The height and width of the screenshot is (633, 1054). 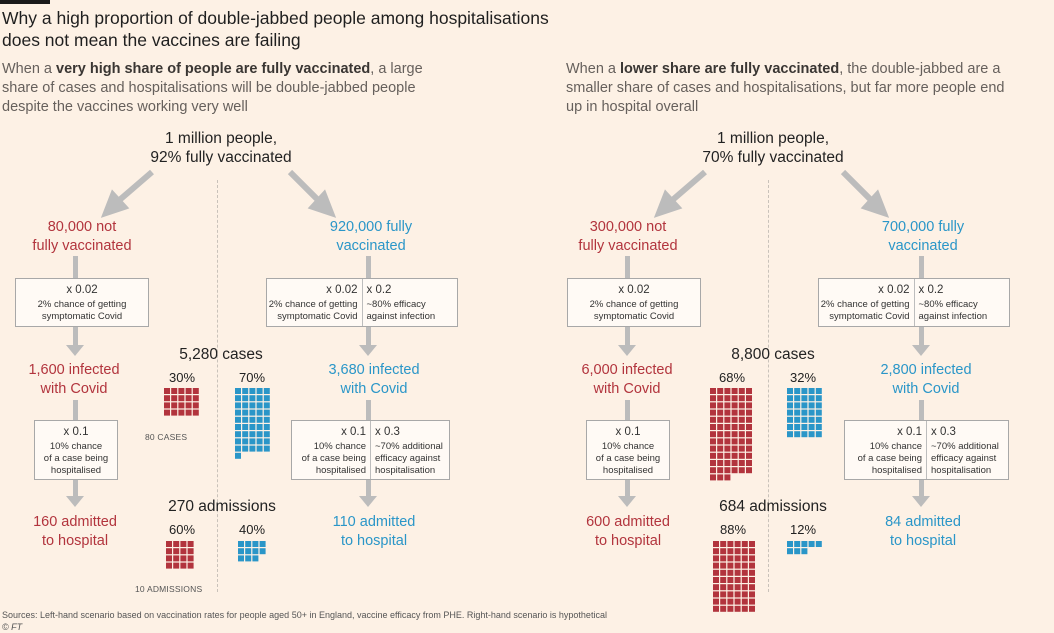 I want to click on left-adm-unvax-waffle-square, so click(x=176, y=551).